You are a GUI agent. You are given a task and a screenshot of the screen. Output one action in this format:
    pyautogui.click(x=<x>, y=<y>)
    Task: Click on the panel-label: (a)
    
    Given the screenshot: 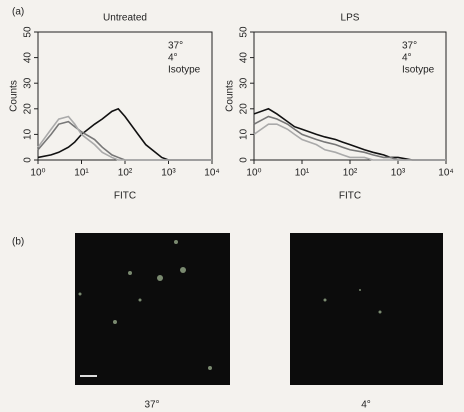 What is the action you would take?
    pyautogui.click(x=18, y=12)
    